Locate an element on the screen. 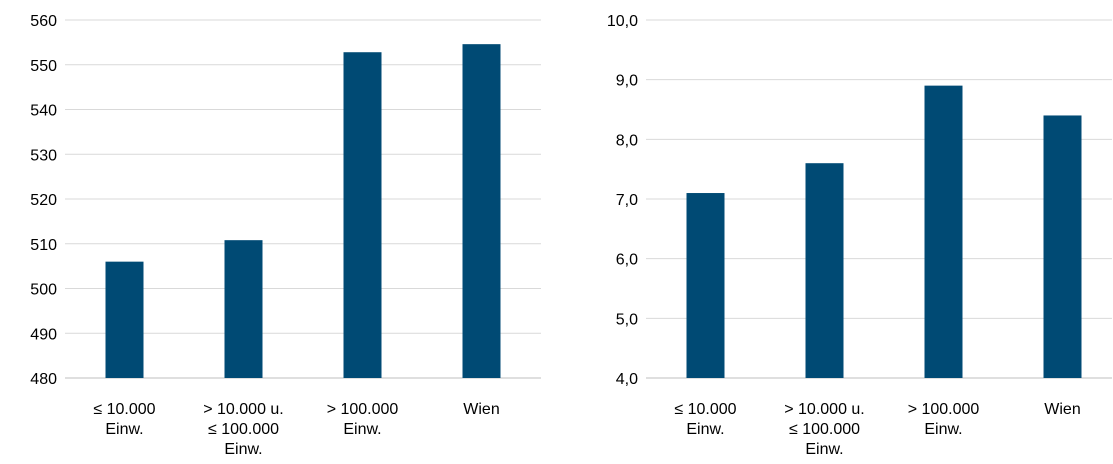 The width and height of the screenshot is (1113, 464). left-y-tick-label: 520 is located at coordinates (43, 200).